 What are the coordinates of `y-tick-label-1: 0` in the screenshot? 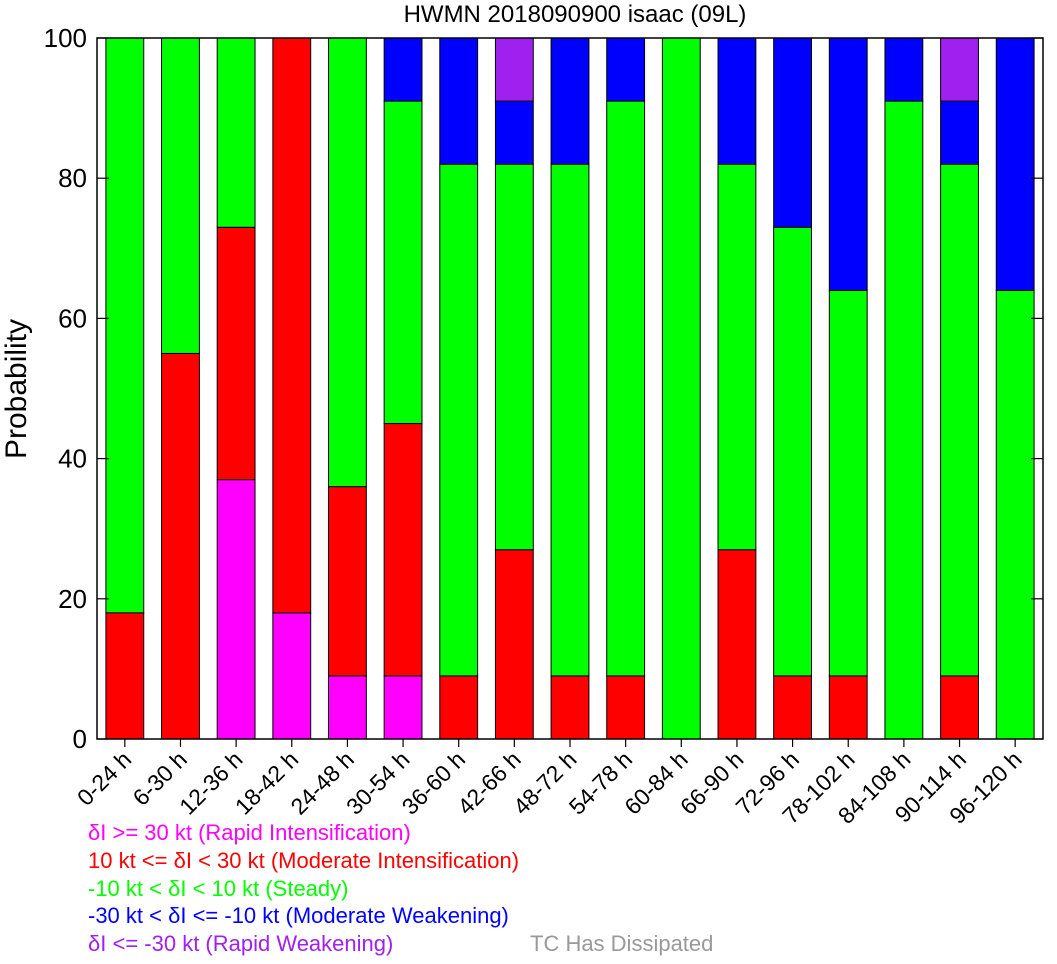 It's located at (80, 739).